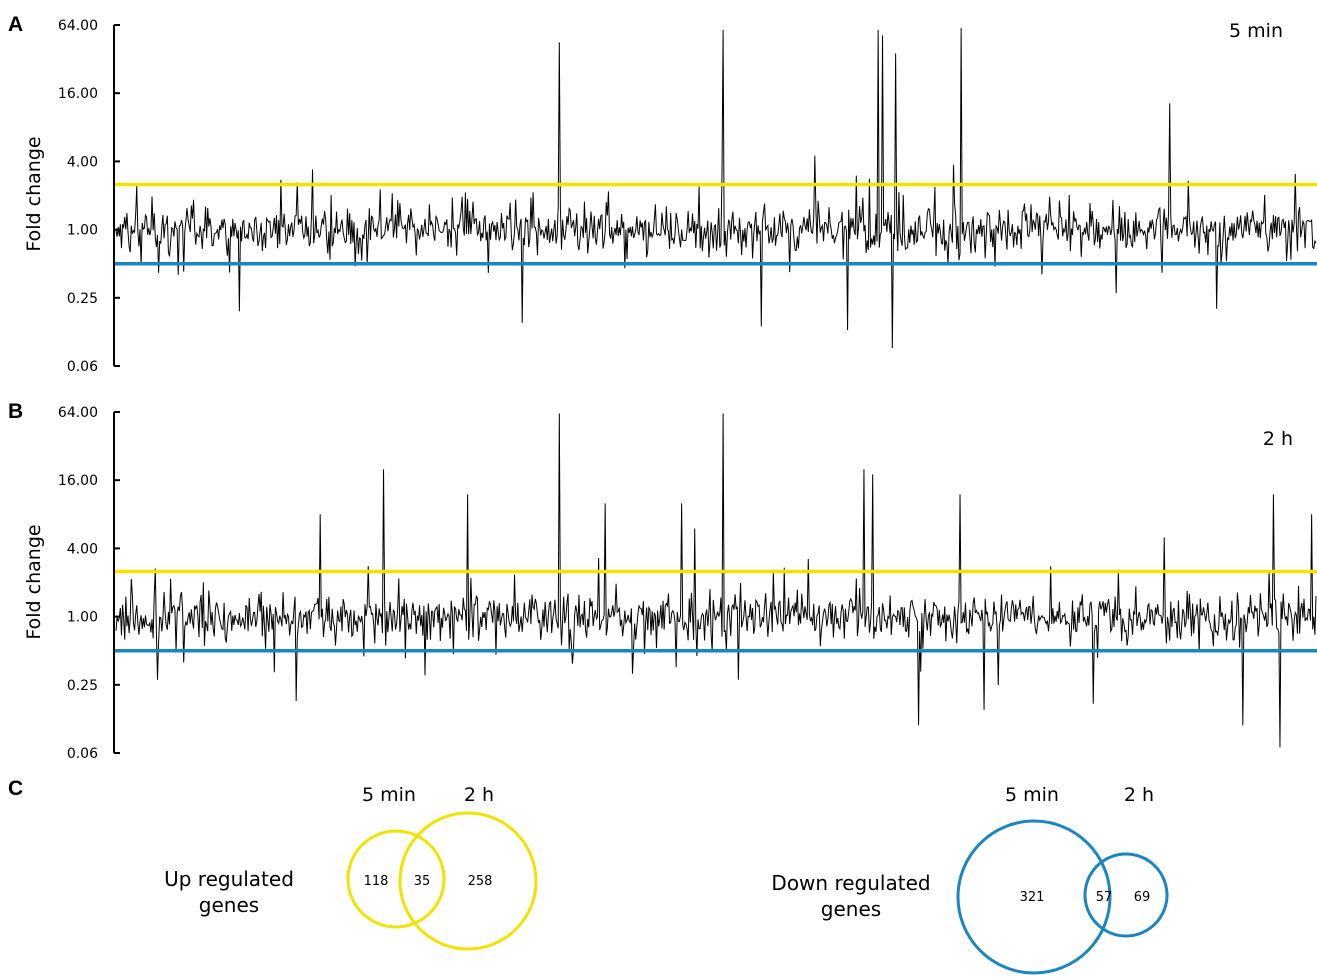 The width and height of the screenshot is (1317, 978). I want to click on venn-down-circle-2h, so click(1126, 895).